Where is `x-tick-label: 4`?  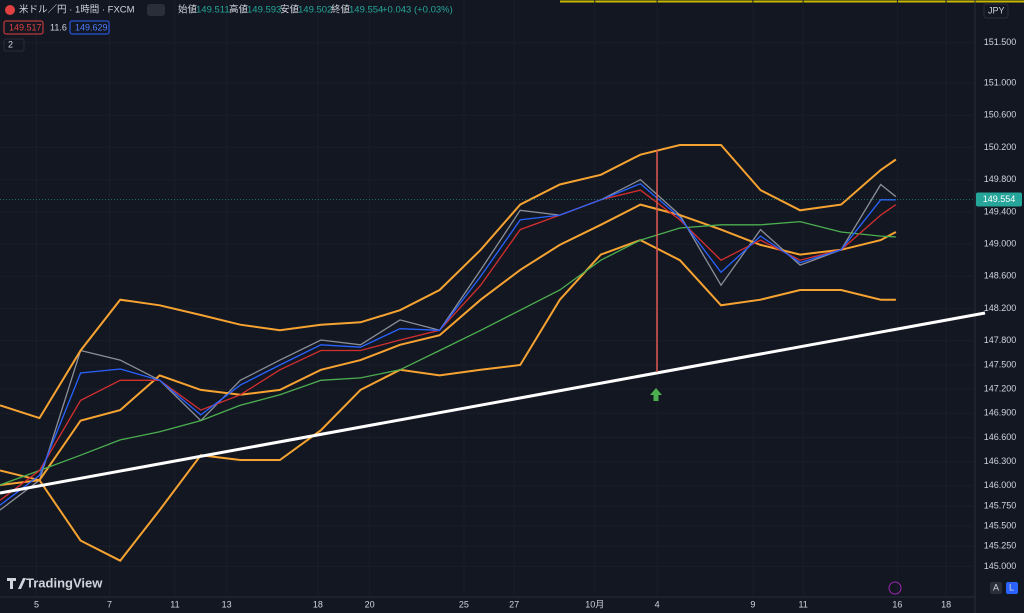
x-tick-label: 4 is located at coordinates (657, 604).